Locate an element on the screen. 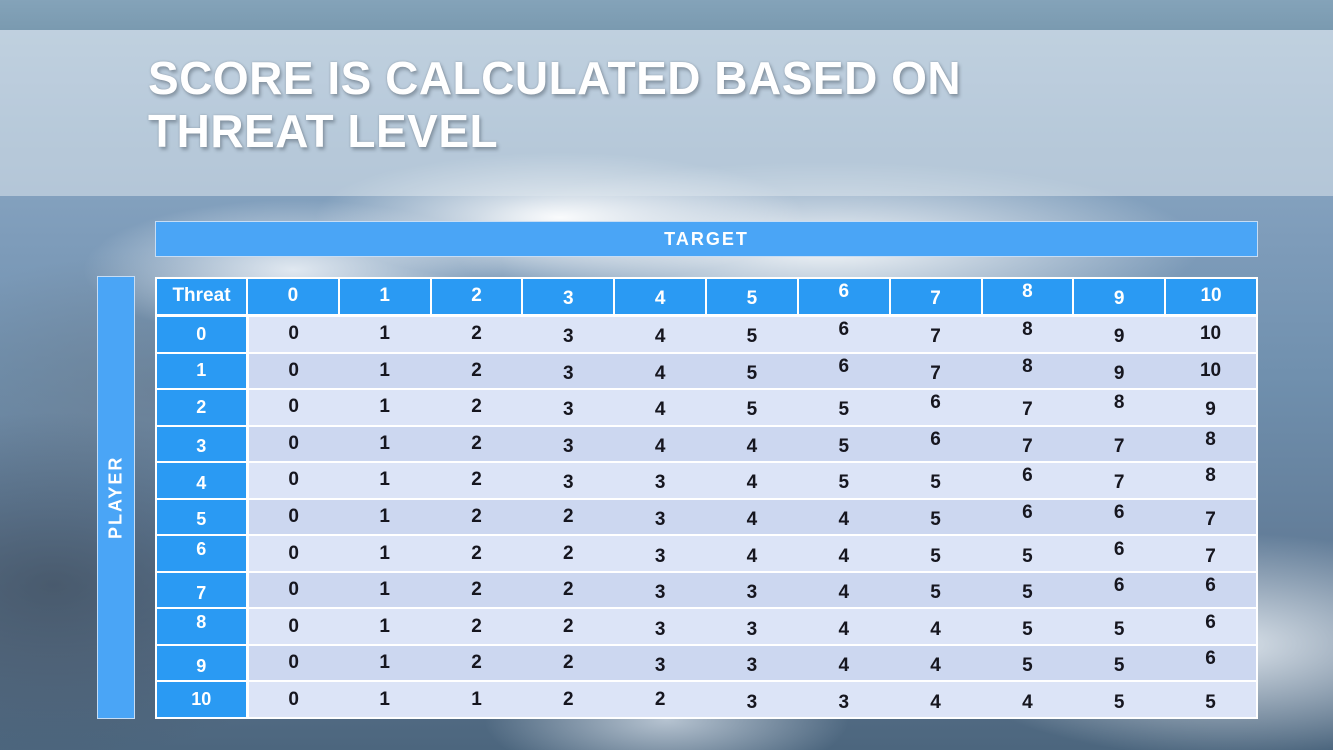  player-axis-banner: PLAYER is located at coordinates (116, 497).